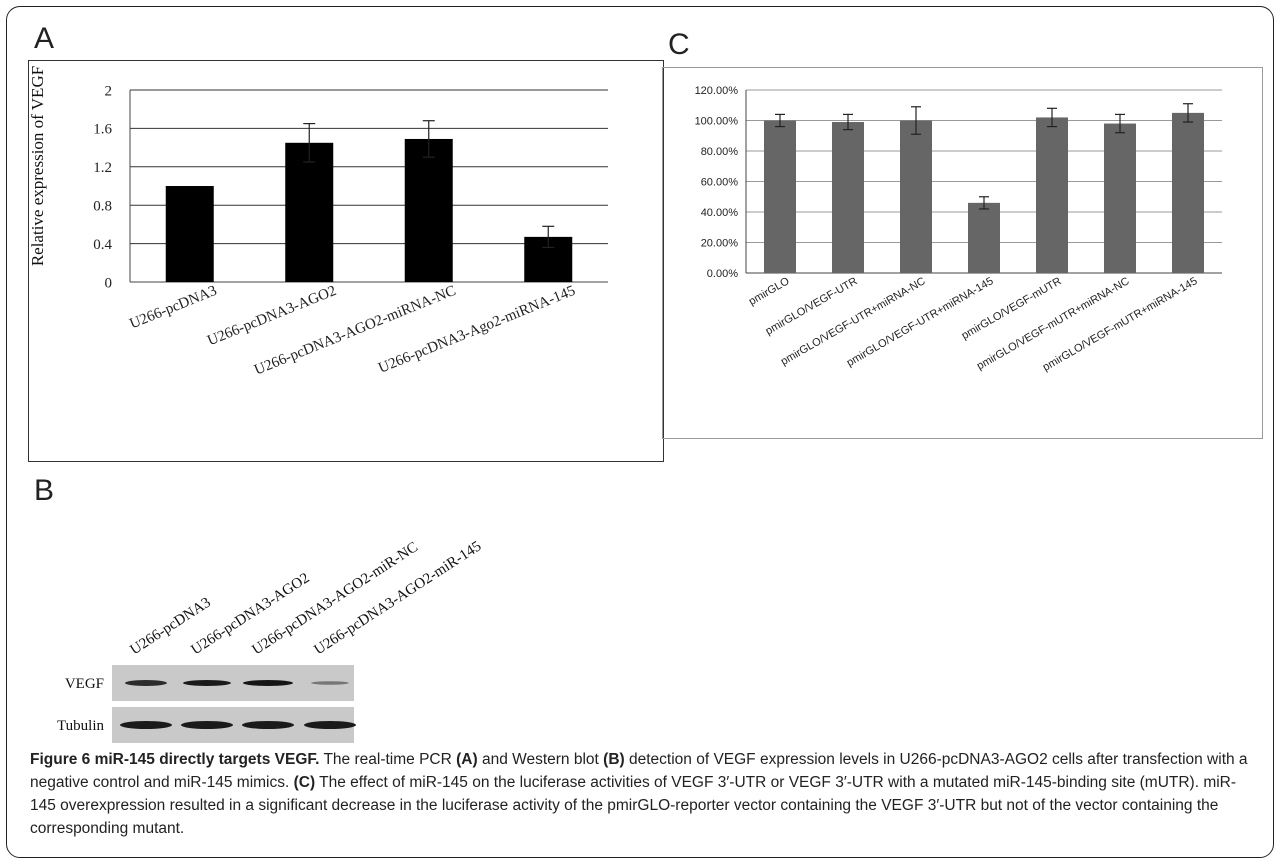  Describe the element at coordinates (467, 759) in the screenshot. I see `caption-ref-a: (A)` at that location.